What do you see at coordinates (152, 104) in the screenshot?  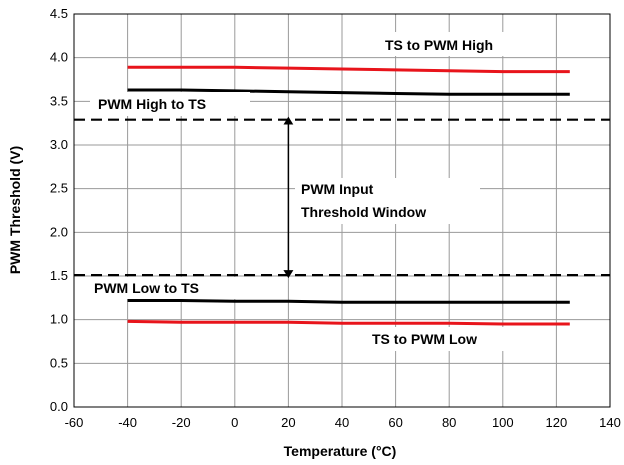 I see `label-pwm-high-to-ts: PWM High to TS` at bounding box center [152, 104].